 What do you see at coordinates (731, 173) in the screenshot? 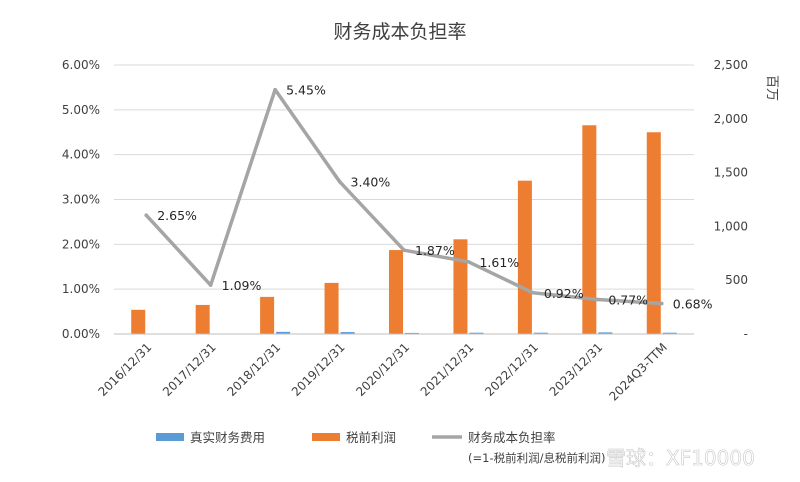
I see `right-tick-label: 1,500` at bounding box center [731, 173].